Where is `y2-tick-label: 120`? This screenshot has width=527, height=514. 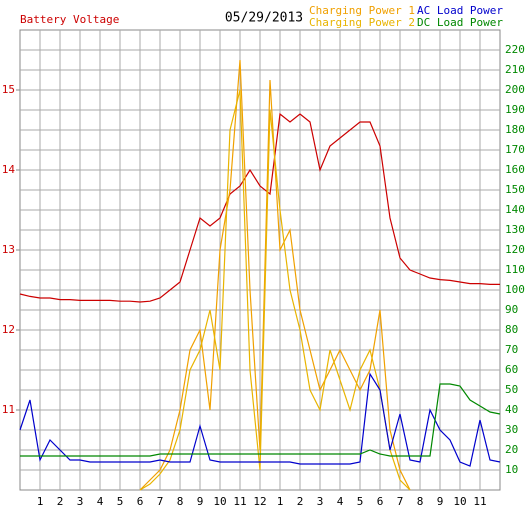
y2-tick-label: 120 is located at coordinates (515, 249).